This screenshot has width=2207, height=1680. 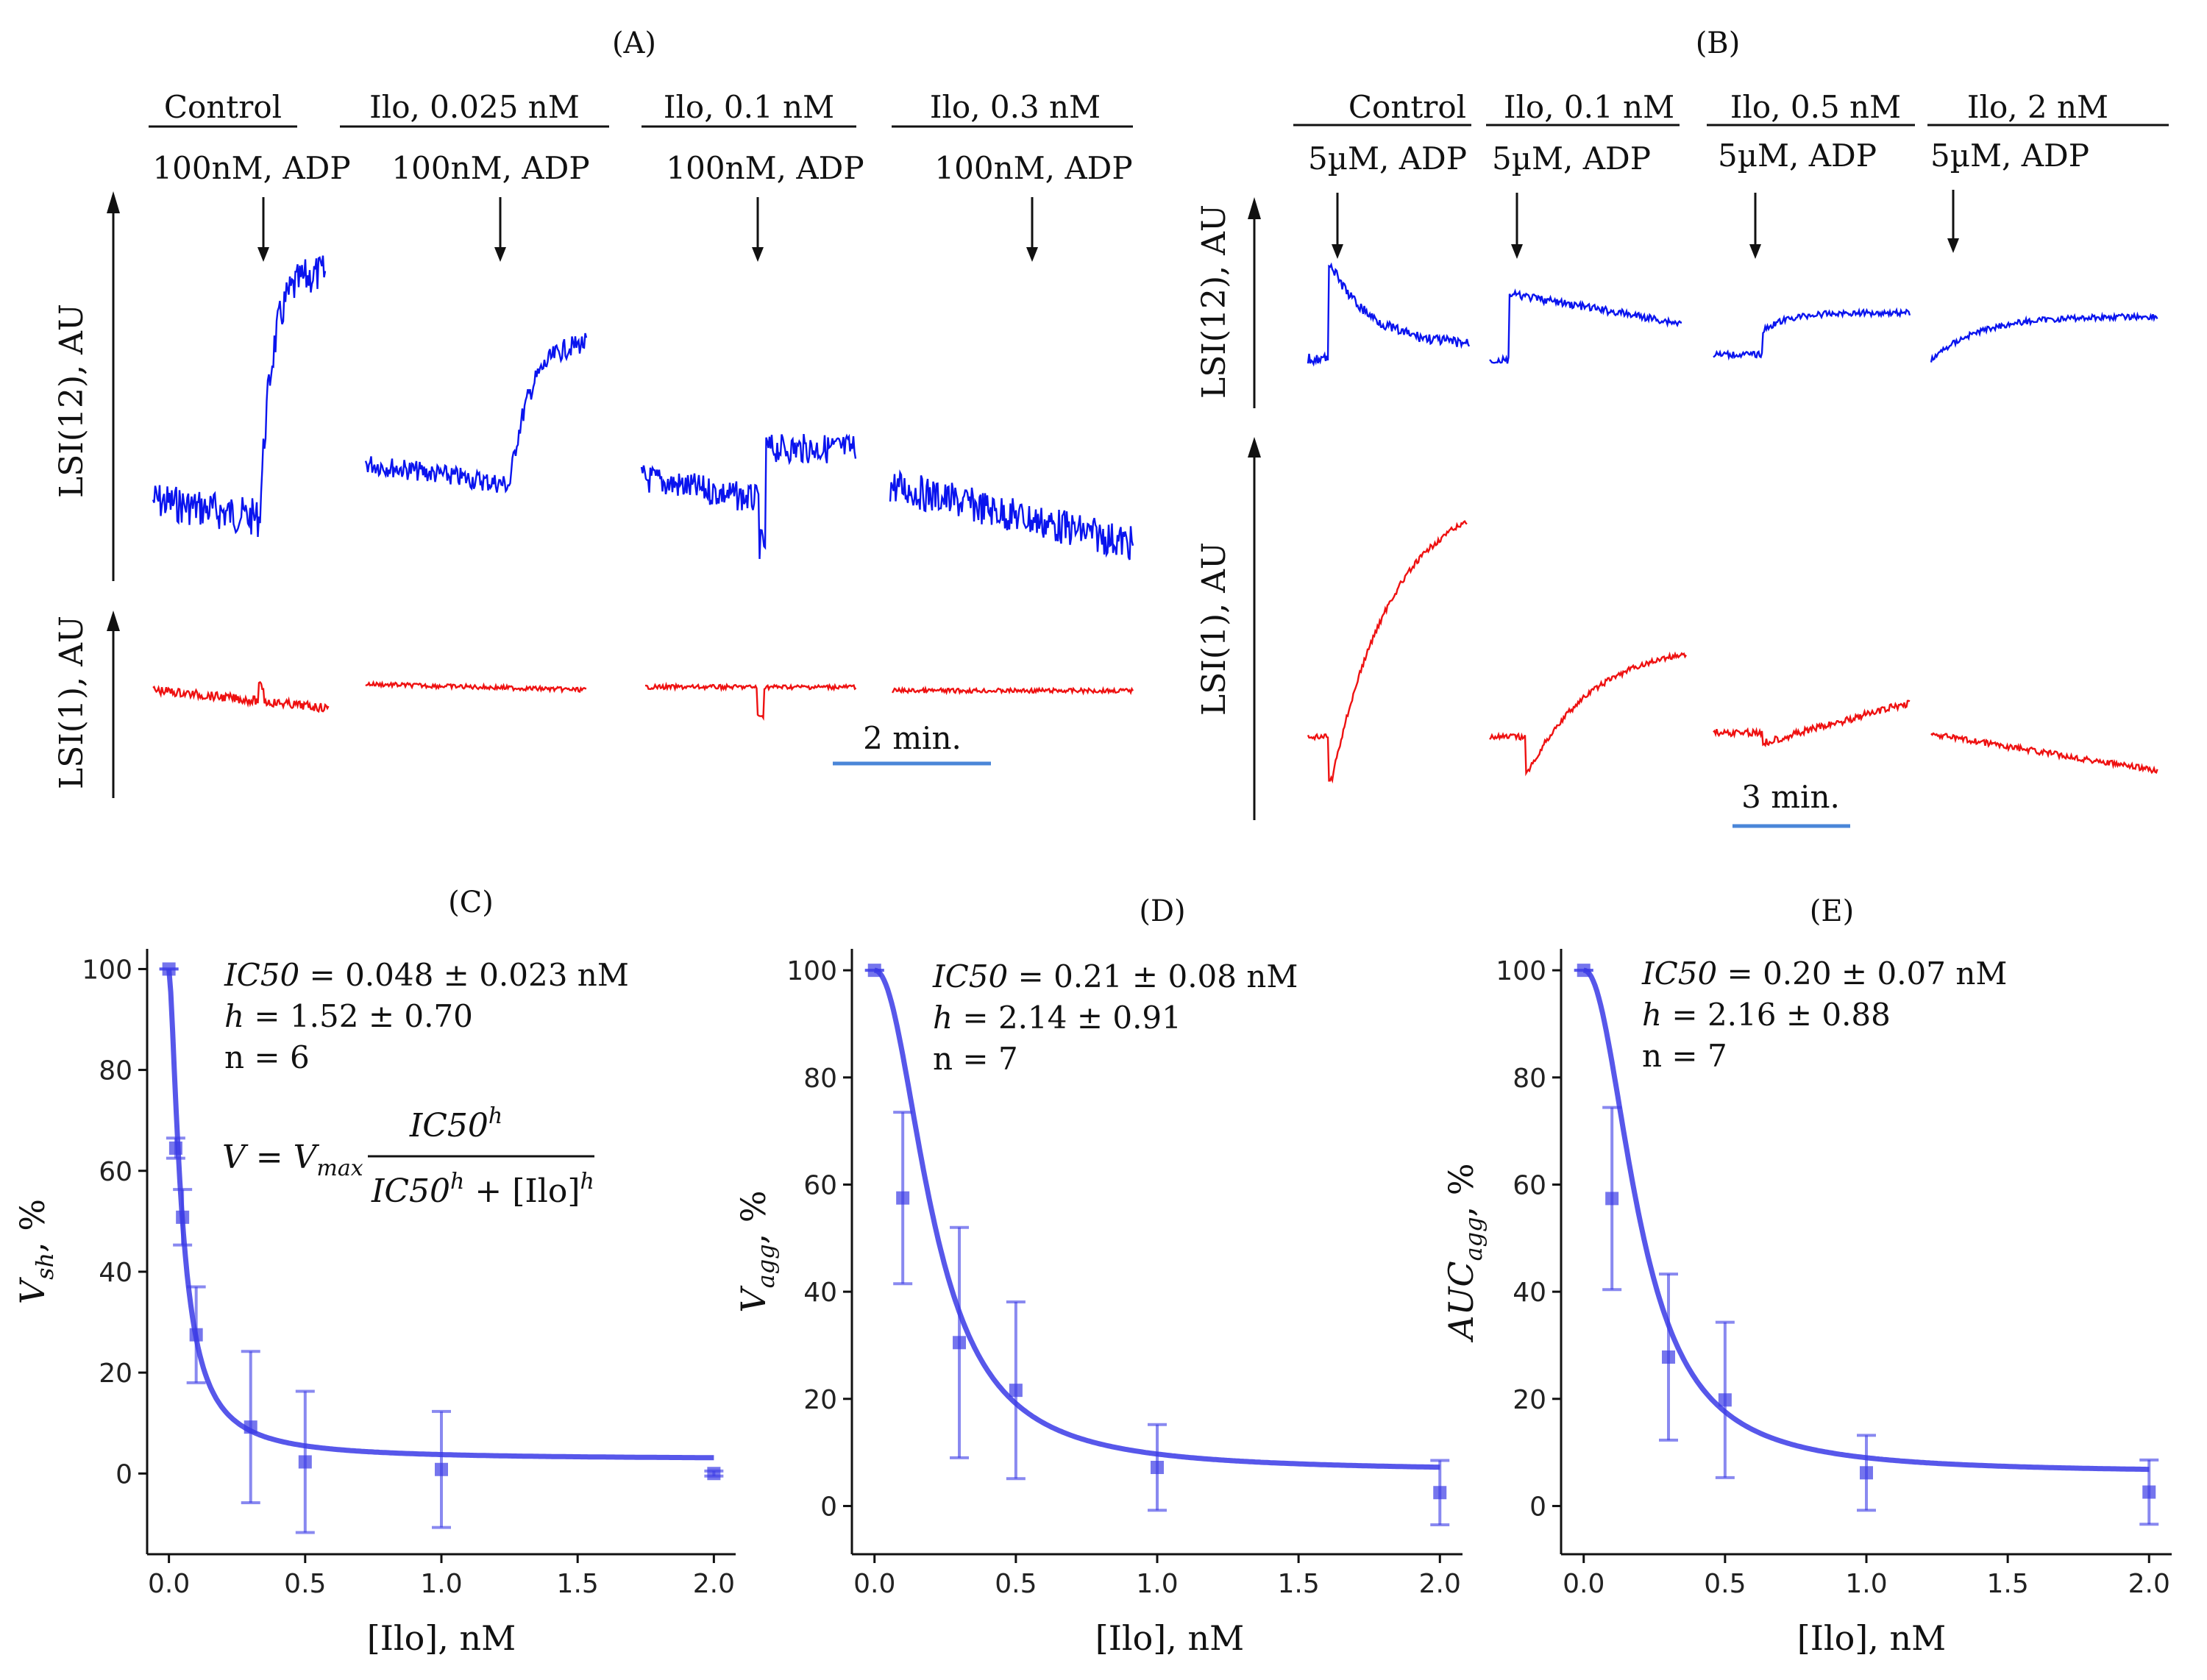 What do you see at coordinates (1214, 302) in the screenshot?
I see `panel-b-top-ylabel: LSI(12), AU` at bounding box center [1214, 302].